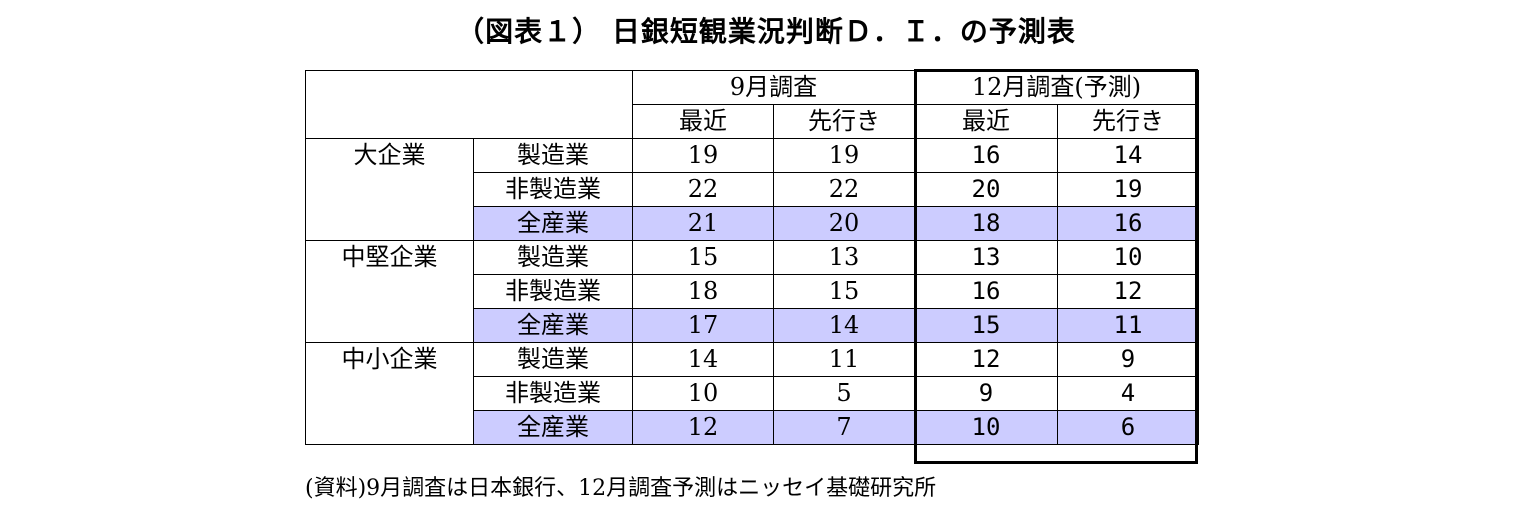  I want to click on value-sep-recent: 17, so click(703, 325).